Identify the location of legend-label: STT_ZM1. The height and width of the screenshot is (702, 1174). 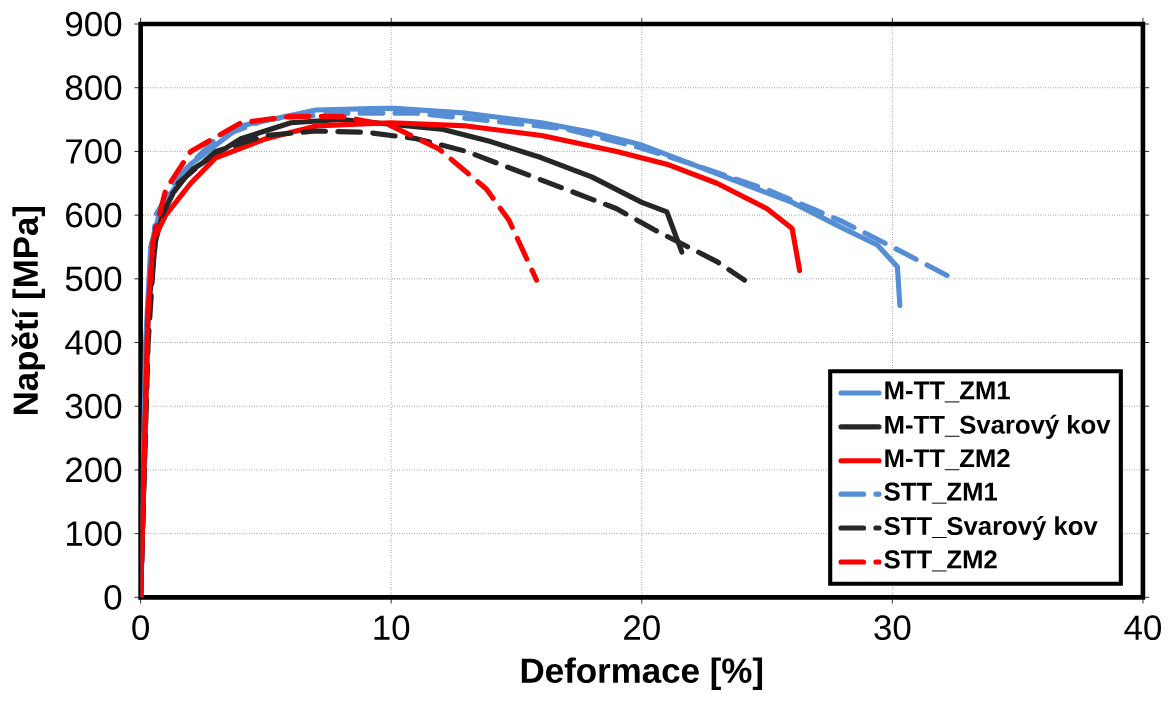
(941, 493).